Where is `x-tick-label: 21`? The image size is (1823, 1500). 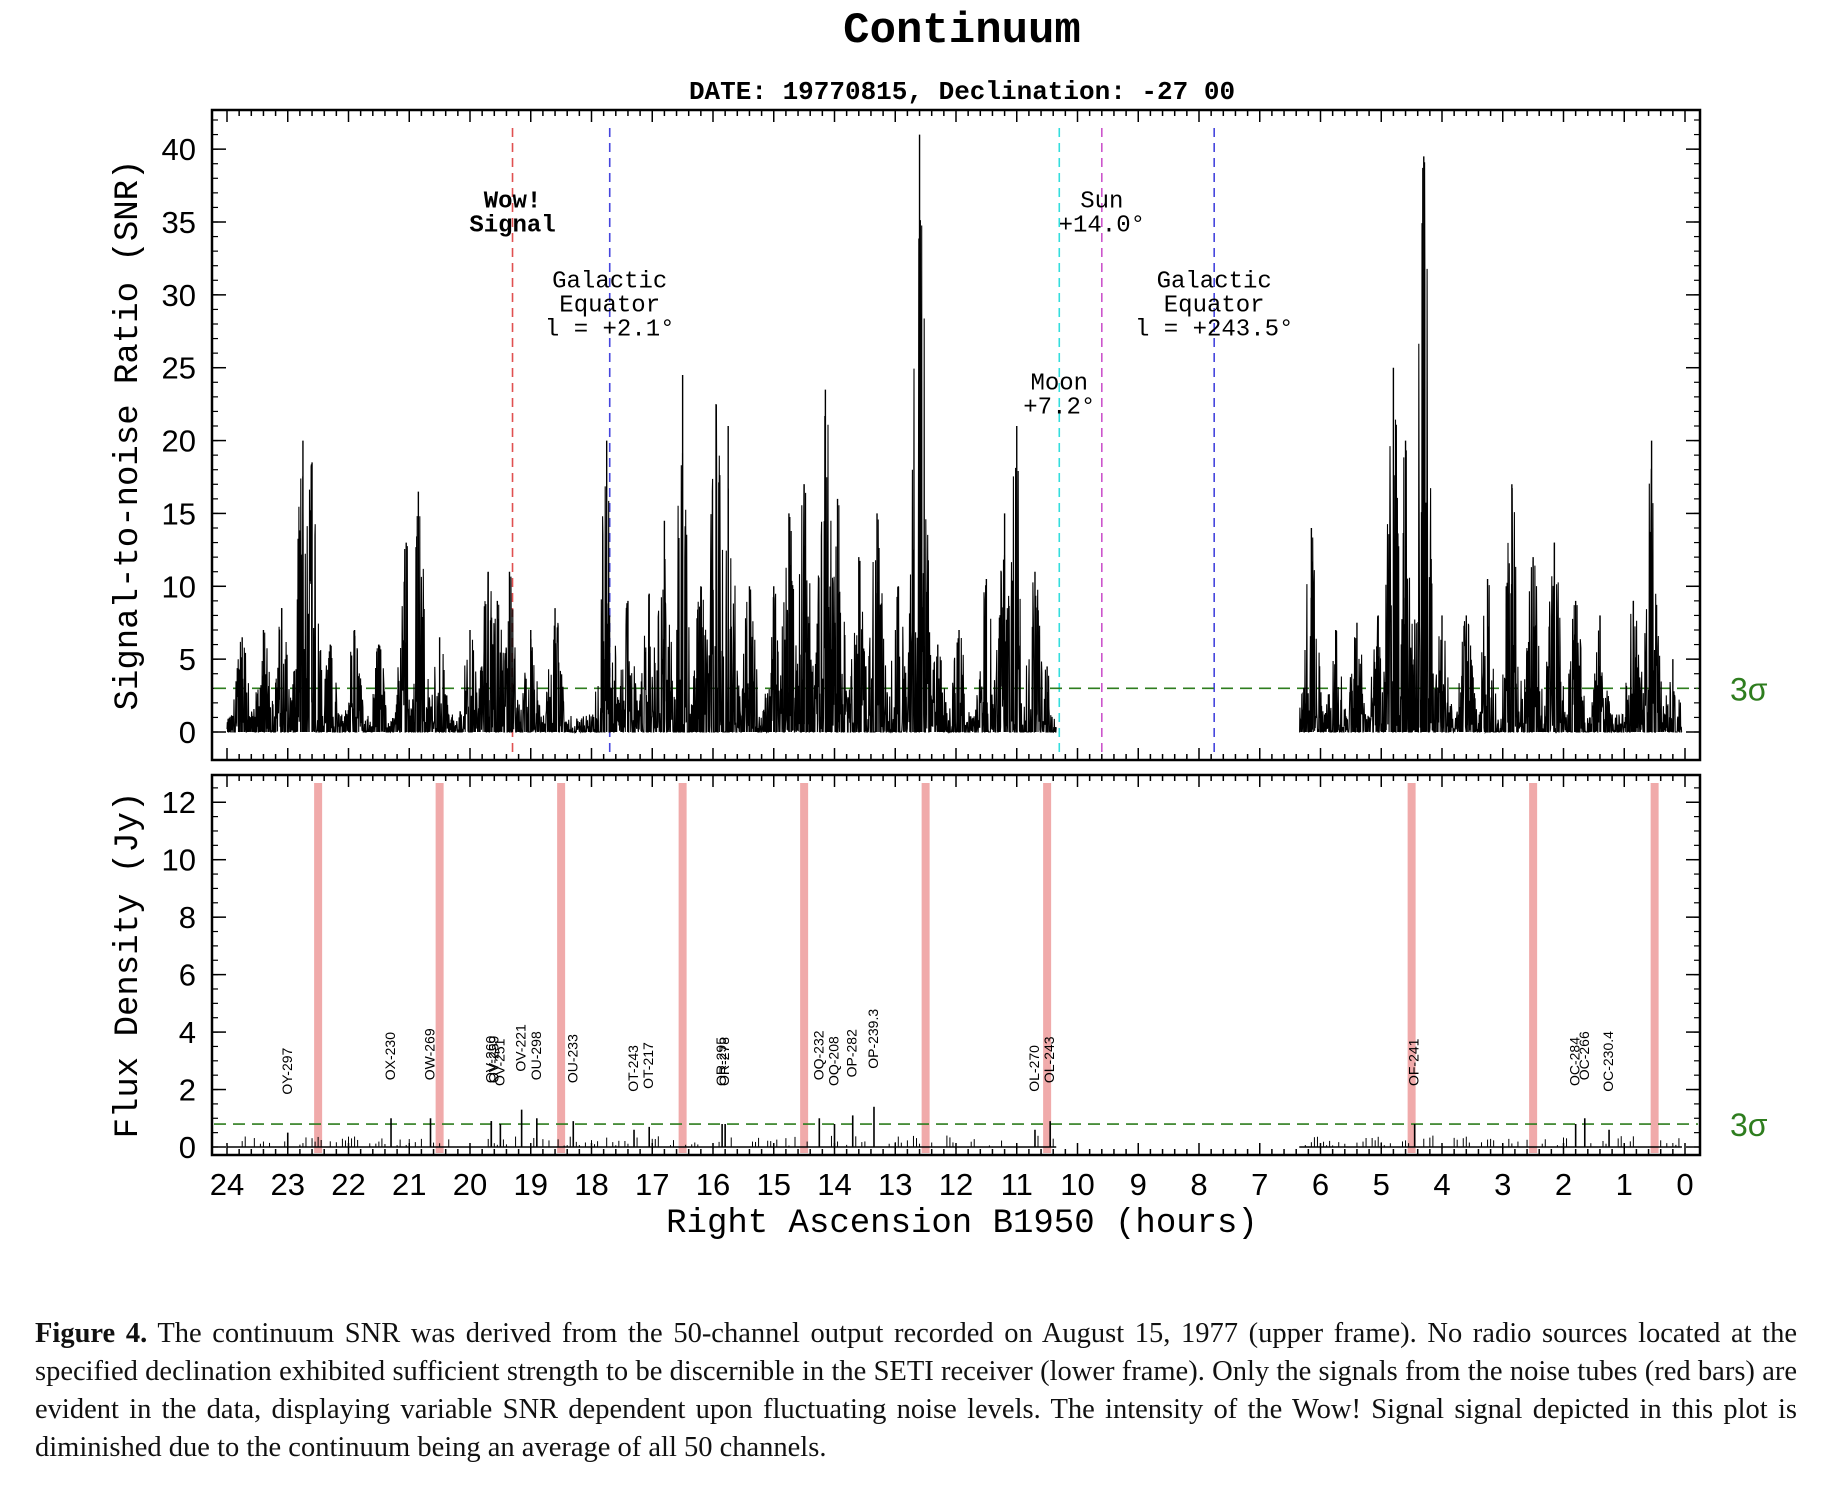
x-tick-label: 21 is located at coordinates (409, 1184).